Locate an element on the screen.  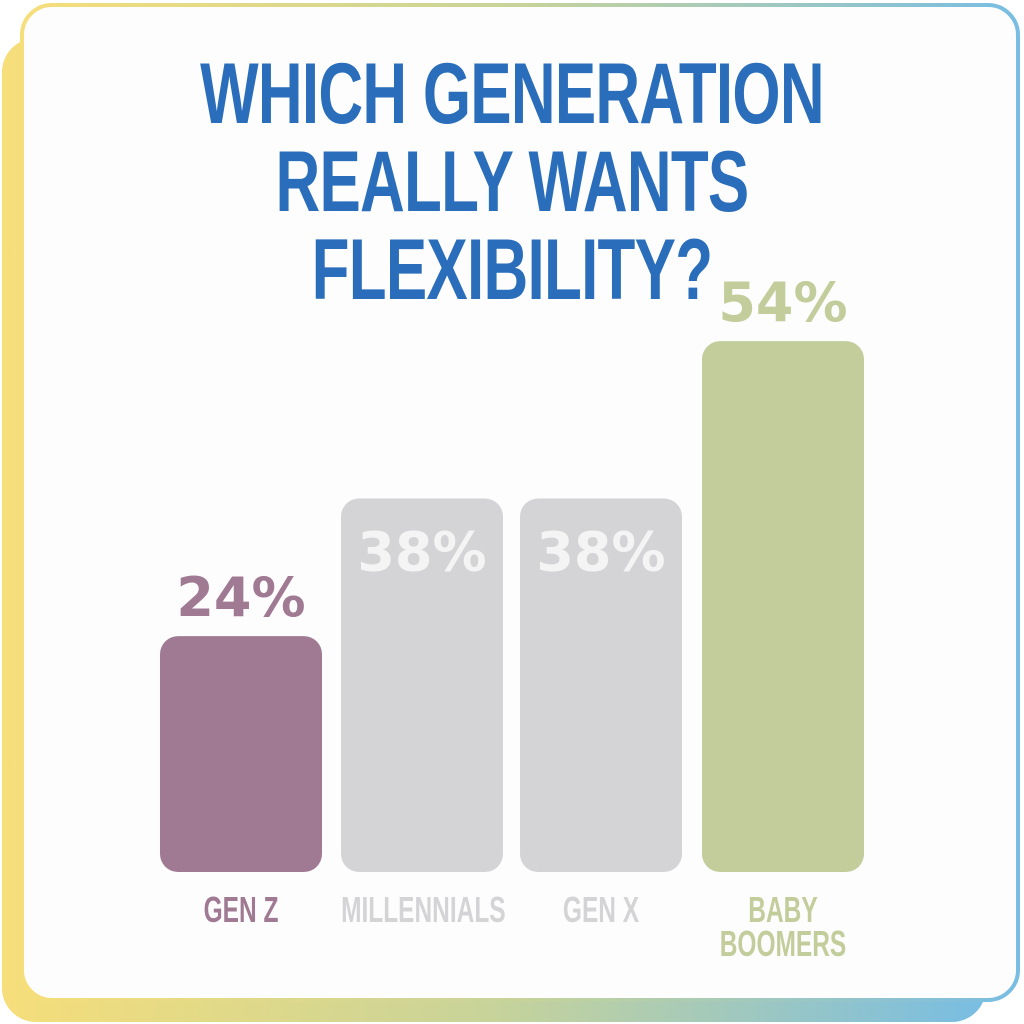
category-label: MILLENNIALS is located at coordinates (423, 909).